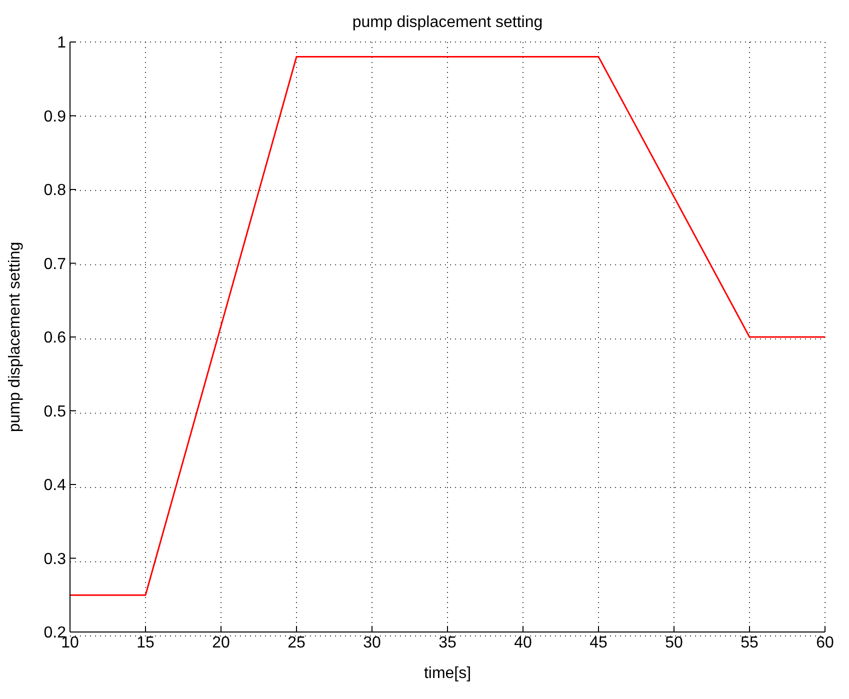  Describe the element at coordinates (599, 643) in the screenshot. I see `x-tick-label: 45` at that location.